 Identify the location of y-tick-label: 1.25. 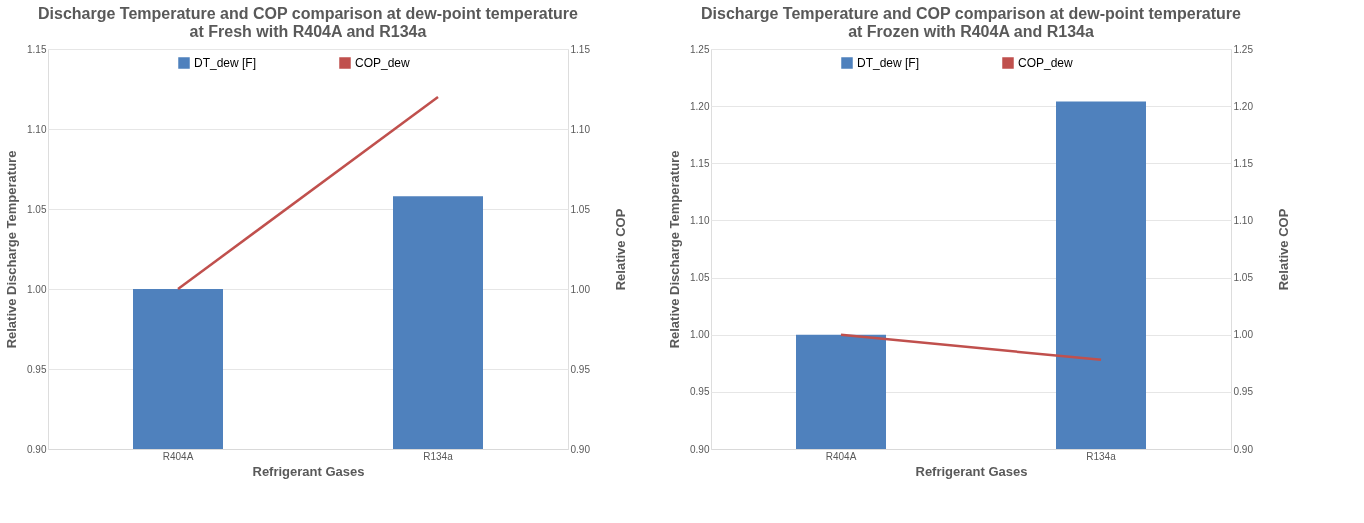
(700, 49).